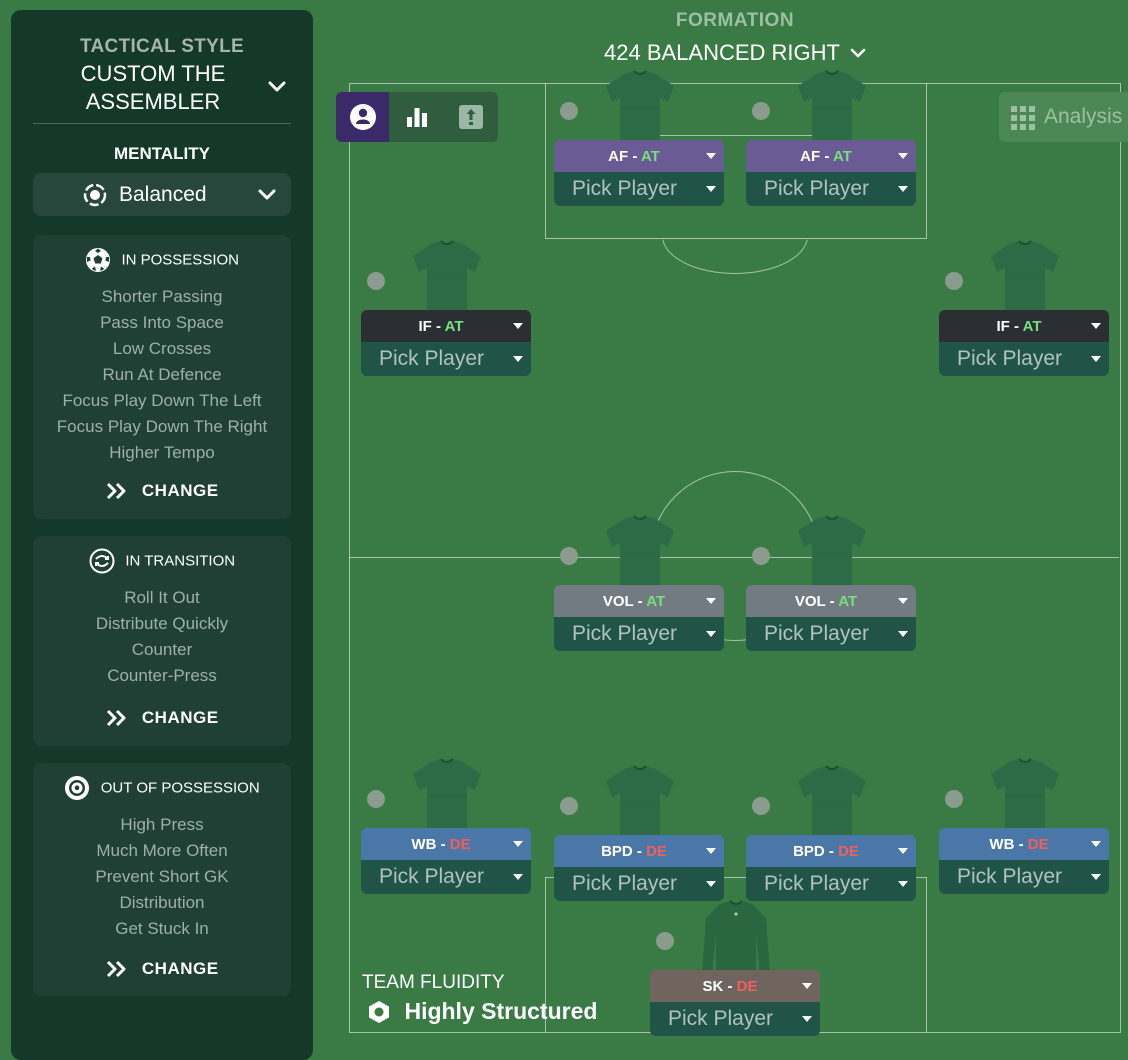 This screenshot has height=1060, width=1128. I want to click on role-name: WB, so click(1002, 844).